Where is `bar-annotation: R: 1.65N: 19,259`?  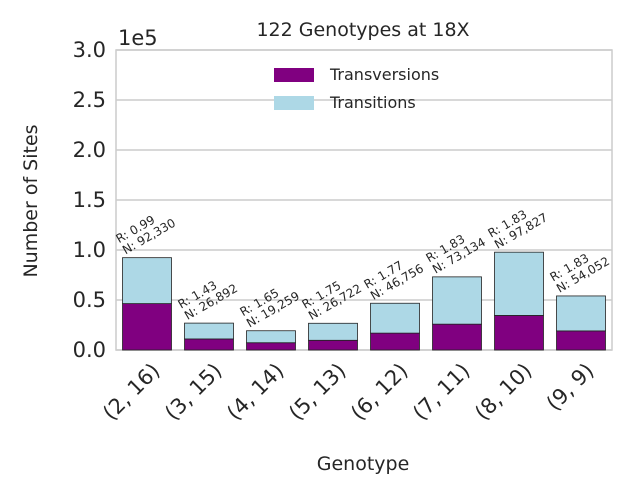 bar-annotation: R: 1.65N: 19,259 is located at coordinates (270, 308).